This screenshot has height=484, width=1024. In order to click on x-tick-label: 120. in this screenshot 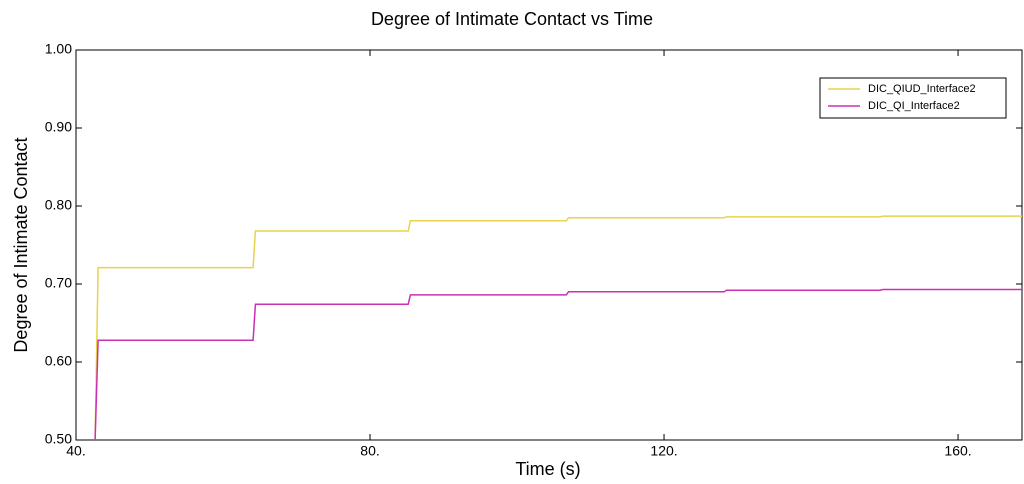, I will do `click(663, 451)`.